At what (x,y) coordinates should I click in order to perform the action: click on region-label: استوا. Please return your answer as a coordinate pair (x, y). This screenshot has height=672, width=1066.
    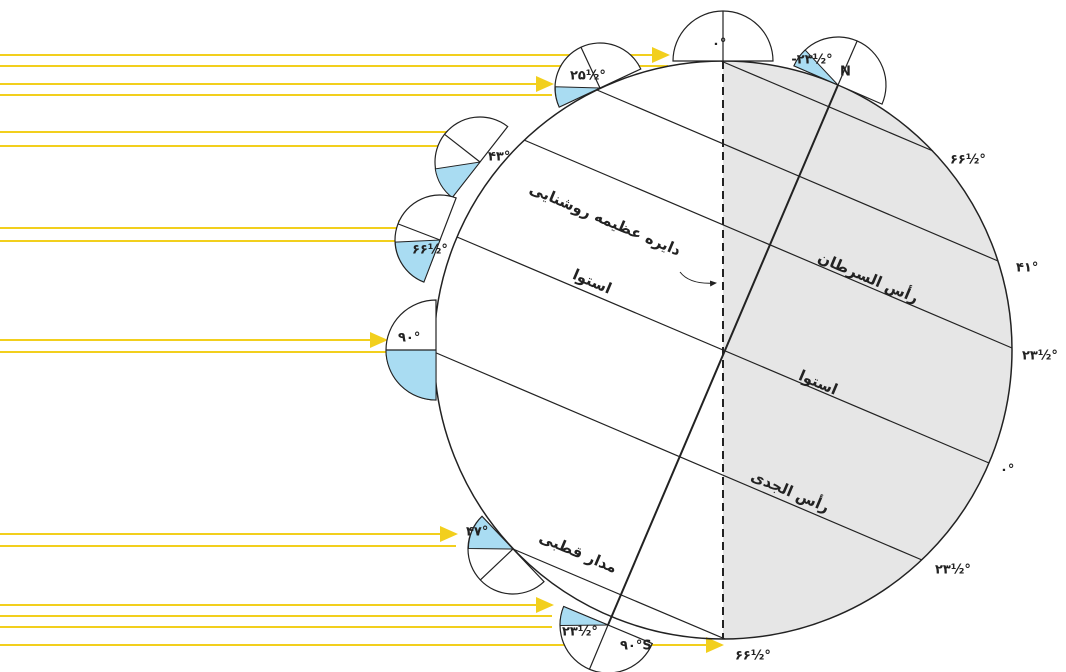
    Looking at the image, I should click on (592, 281).